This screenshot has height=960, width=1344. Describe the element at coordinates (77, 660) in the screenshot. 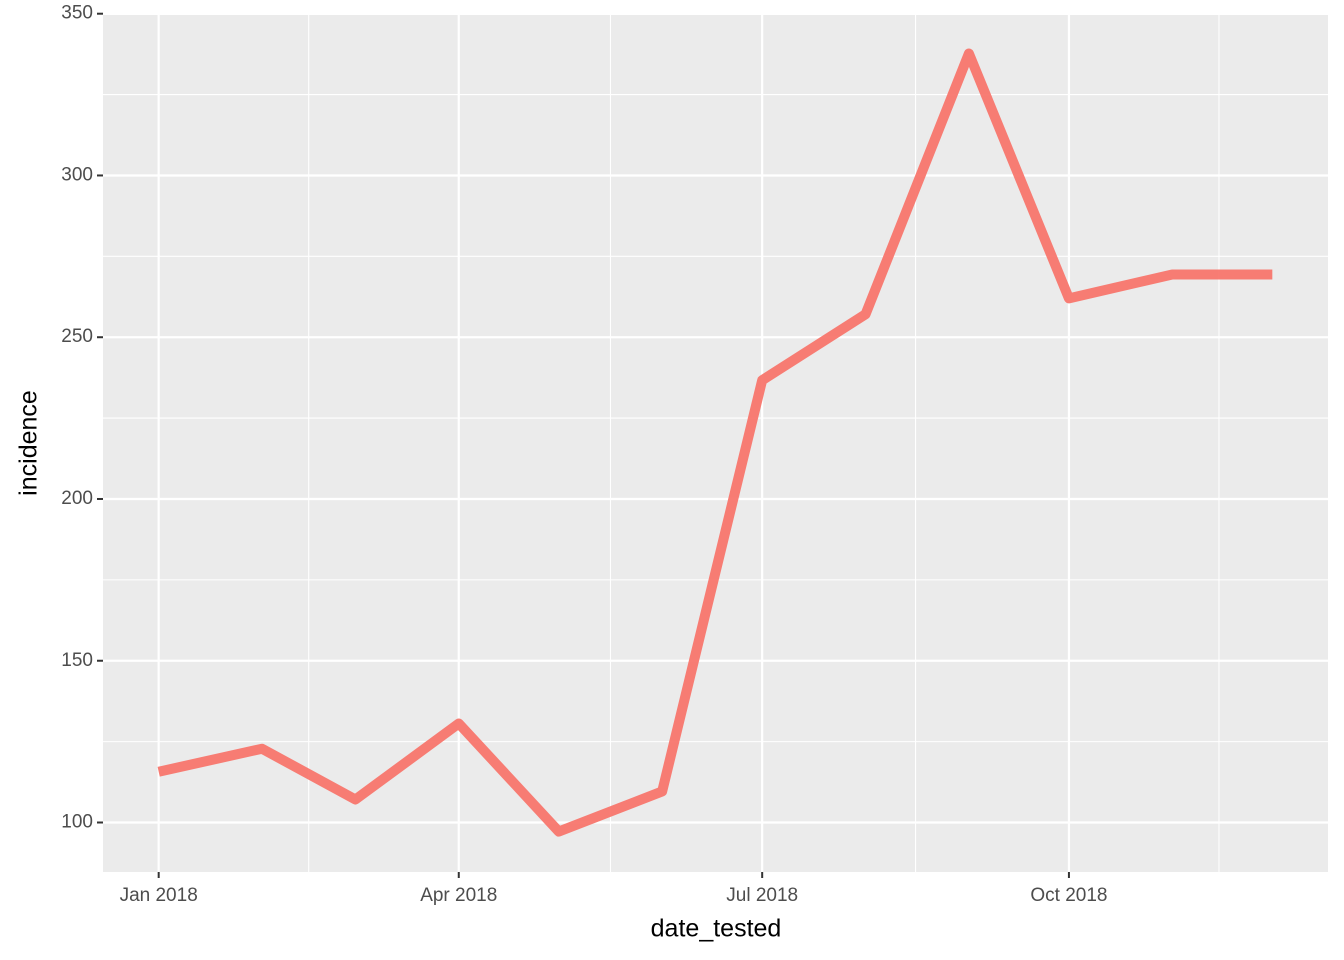

I see `y-tick-label: 150` at that location.